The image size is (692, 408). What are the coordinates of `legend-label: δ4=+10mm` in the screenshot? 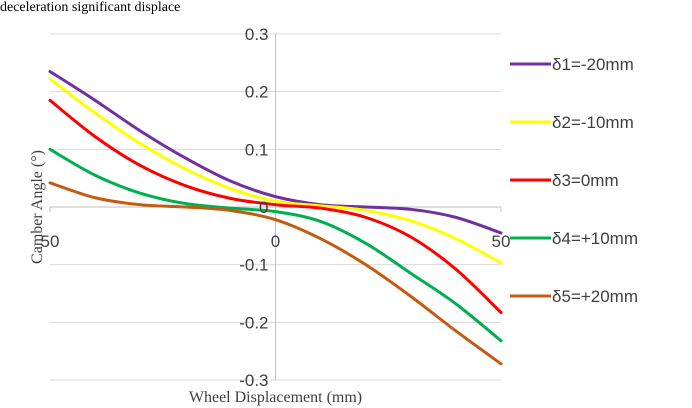 It's located at (595, 238).